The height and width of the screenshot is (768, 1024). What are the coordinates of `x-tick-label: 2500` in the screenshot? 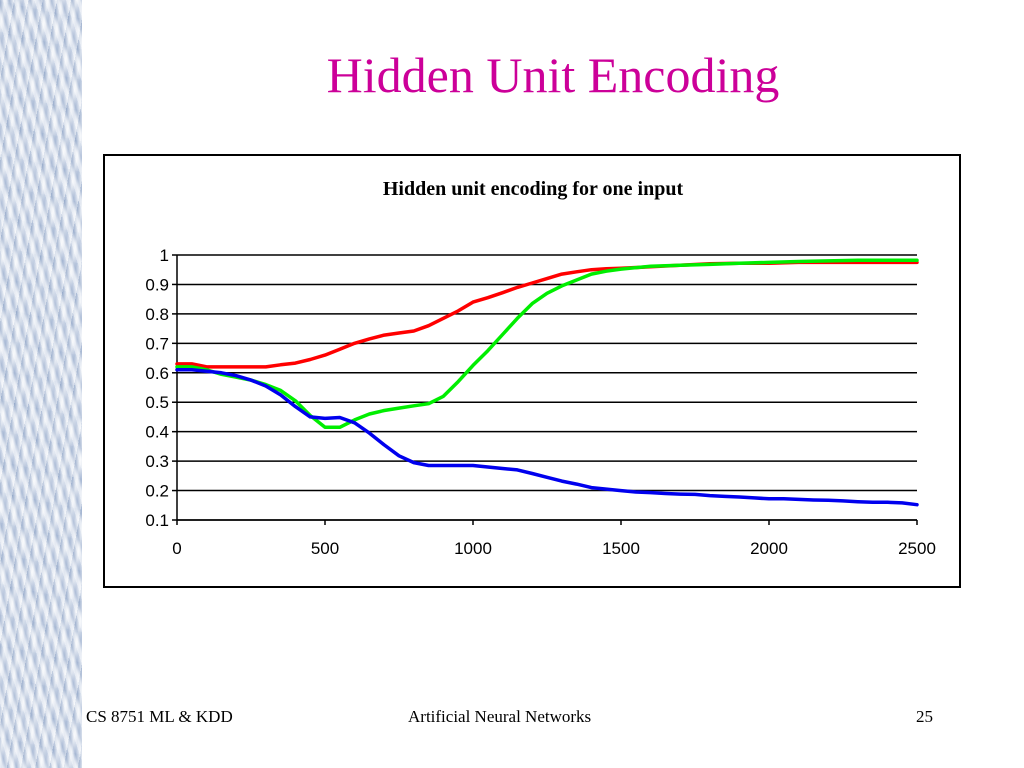 It's located at (917, 548).